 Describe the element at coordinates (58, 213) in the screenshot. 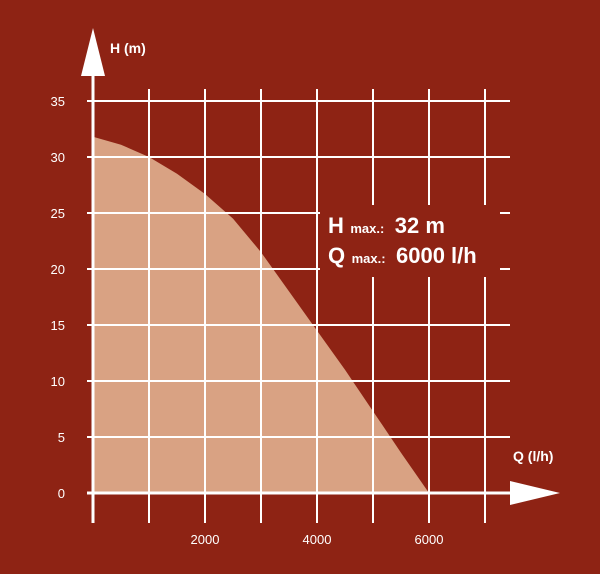

I see `y-tick-label: 25` at that location.